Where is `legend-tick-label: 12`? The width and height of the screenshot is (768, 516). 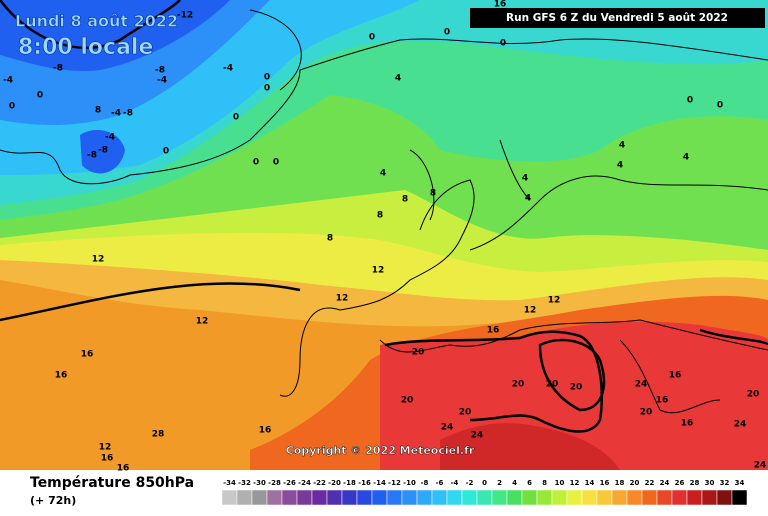
legend-tick-label: 12 is located at coordinates (575, 483).